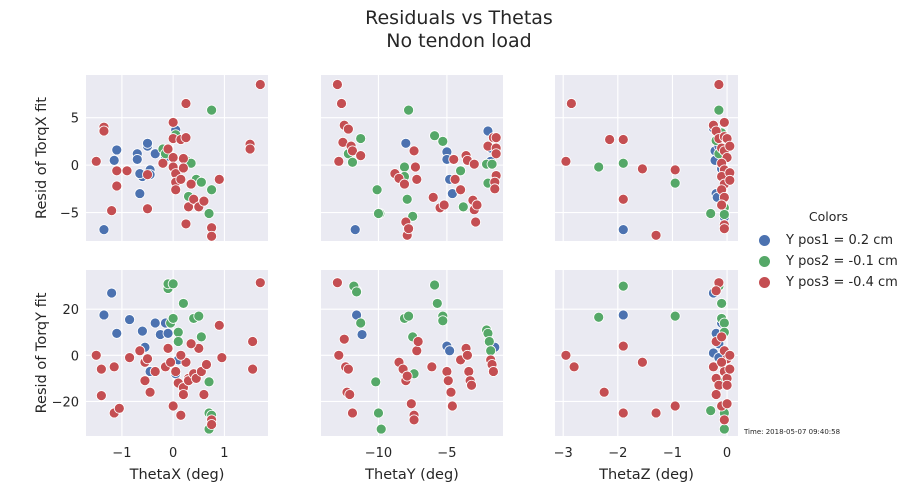  What do you see at coordinates (70, 310) in the screenshot?
I see `ytick-label-r1c0: 20` at bounding box center [70, 310].